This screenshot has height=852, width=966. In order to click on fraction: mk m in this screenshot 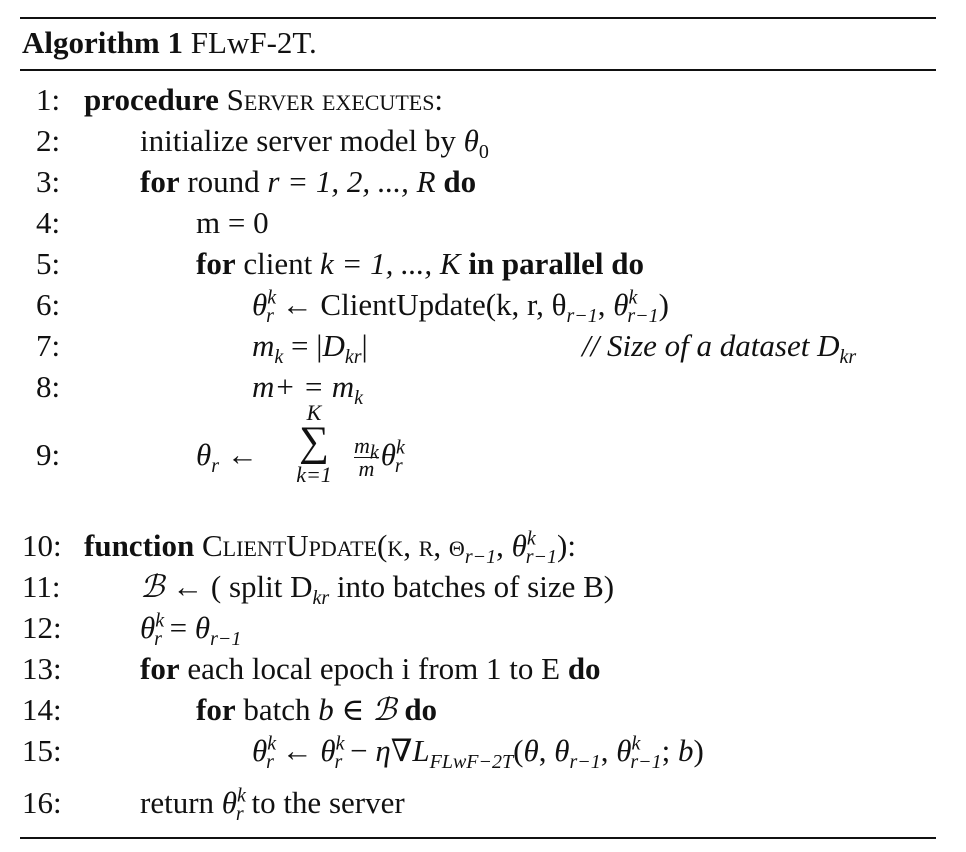, I will do `click(366, 457)`.